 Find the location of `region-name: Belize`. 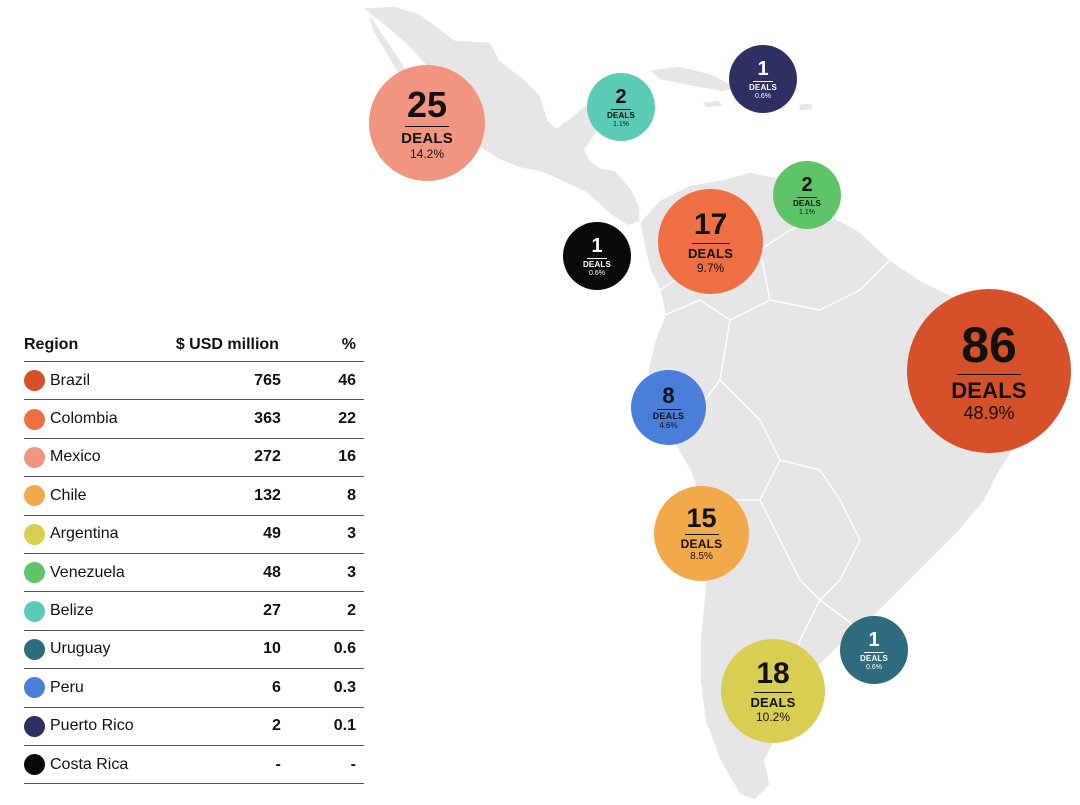

region-name: Belize is located at coordinates (72, 611).